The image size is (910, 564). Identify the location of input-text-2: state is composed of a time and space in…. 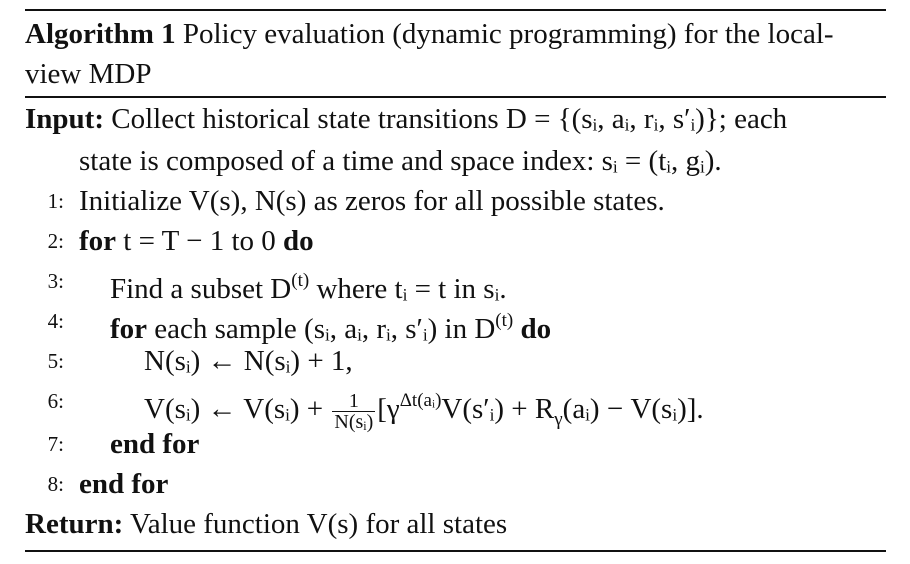
(400, 161).